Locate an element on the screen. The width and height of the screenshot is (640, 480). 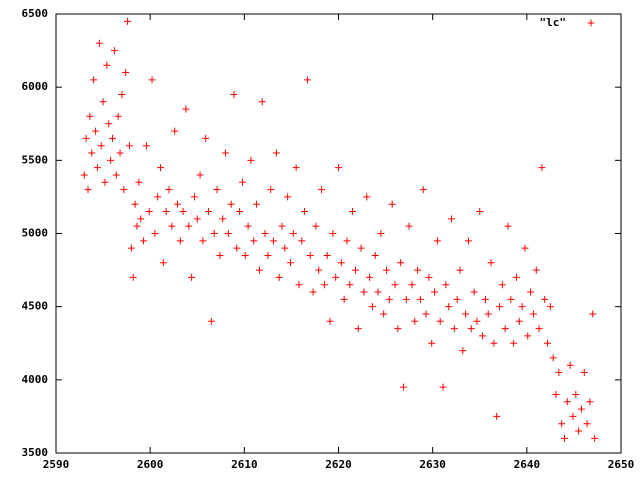
legend-marker is located at coordinates (591, 23).